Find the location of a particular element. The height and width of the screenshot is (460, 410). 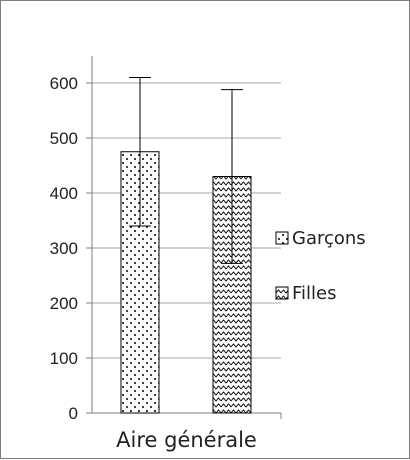

legend-label-1: Filles is located at coordinates (314, 293).